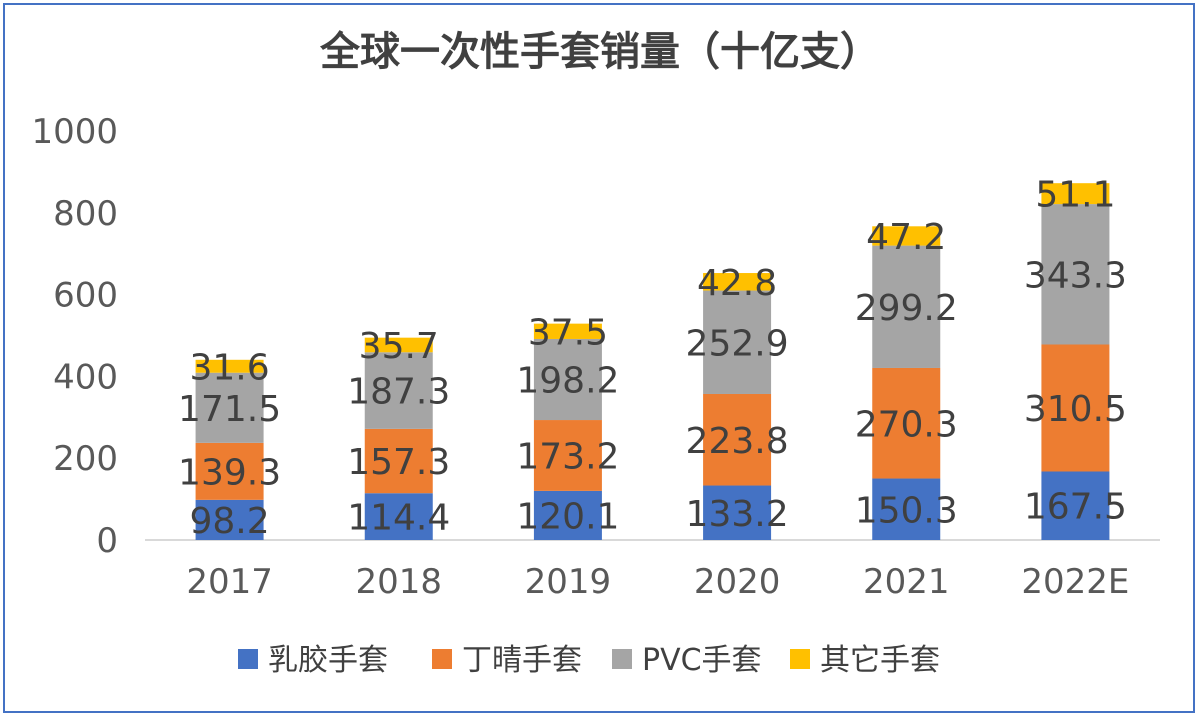  What do you see at coordinates (568, 582) in the screenshot?
I see `x-tick-label: 2019` at bounding box center [568, 582].